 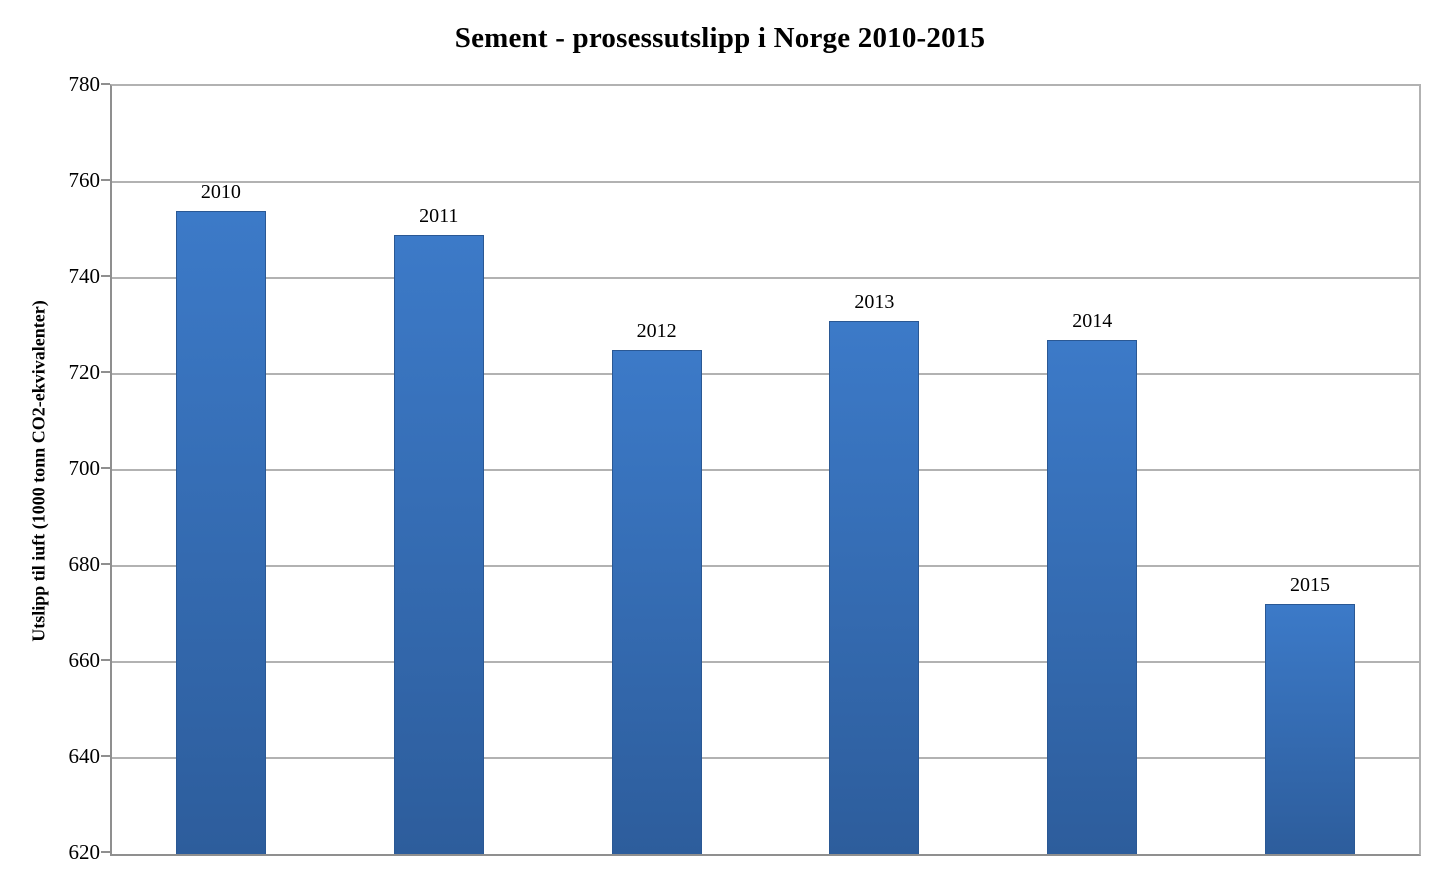 I want to click on y-tick-label-680: 680, so click(x=84, y=564).